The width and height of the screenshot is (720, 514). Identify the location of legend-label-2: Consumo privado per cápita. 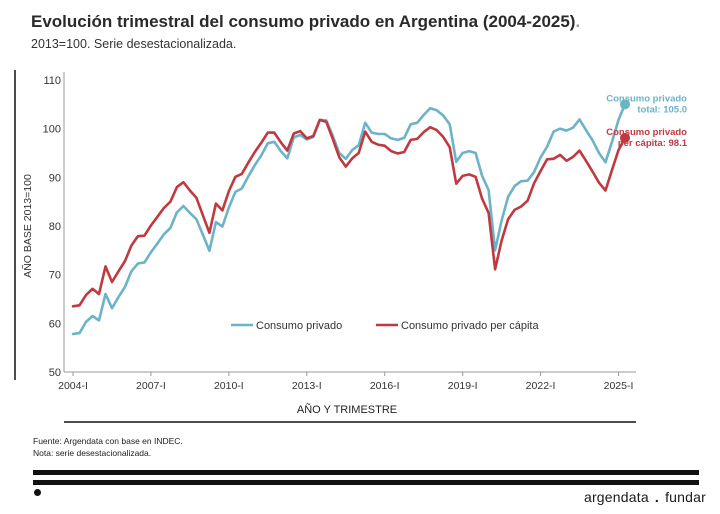
(470, 326).